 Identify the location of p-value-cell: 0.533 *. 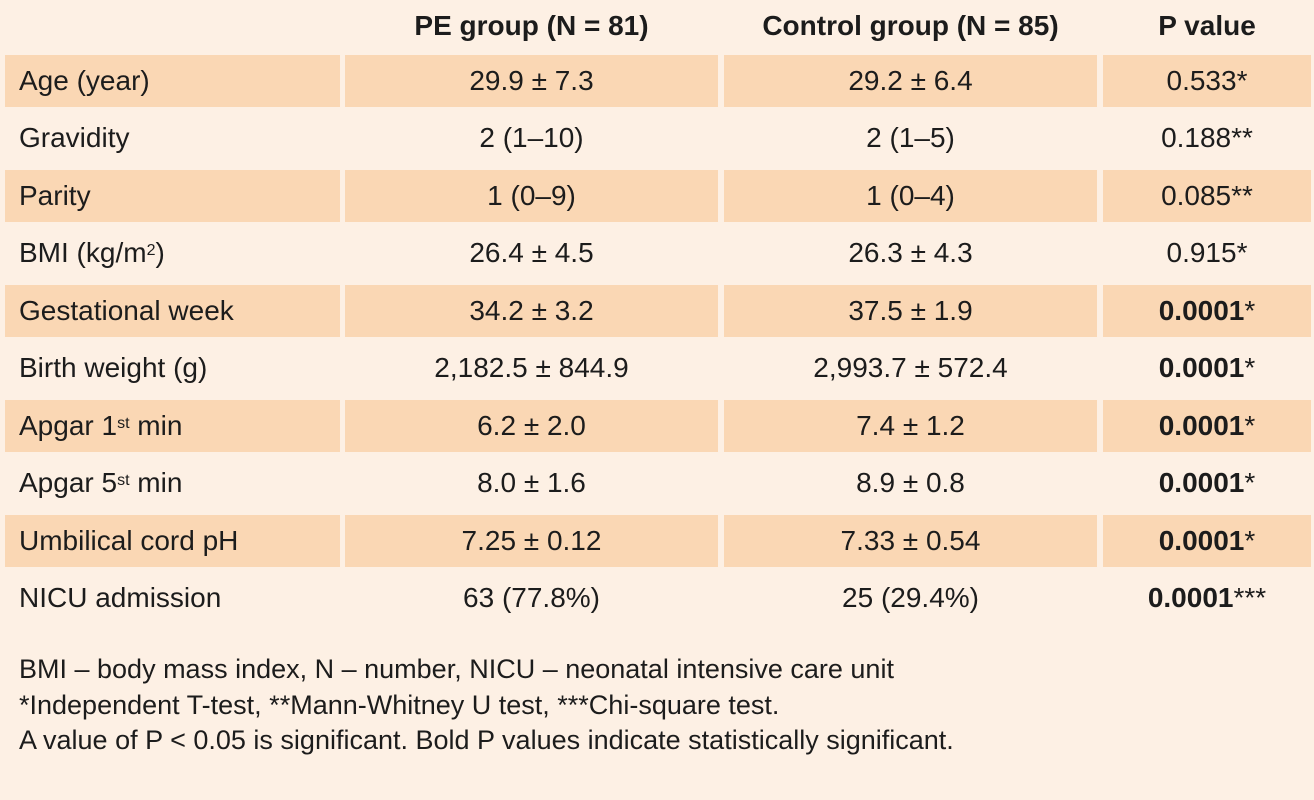
(1207, 81).